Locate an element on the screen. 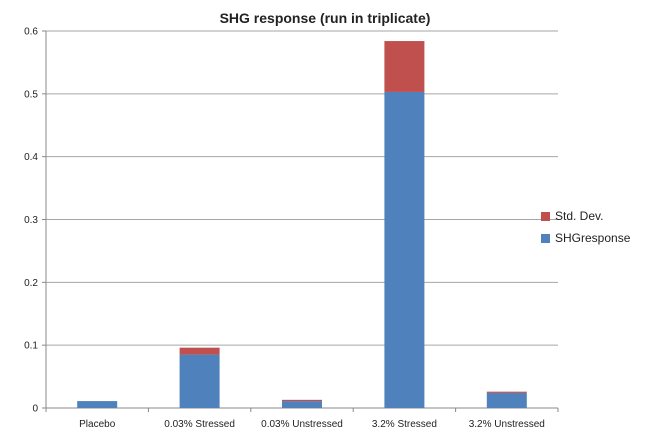 The width and height of the screenshot is (650, 433). legend-label-shgresponse: SHGresponse is located at coordinates (593, 238).